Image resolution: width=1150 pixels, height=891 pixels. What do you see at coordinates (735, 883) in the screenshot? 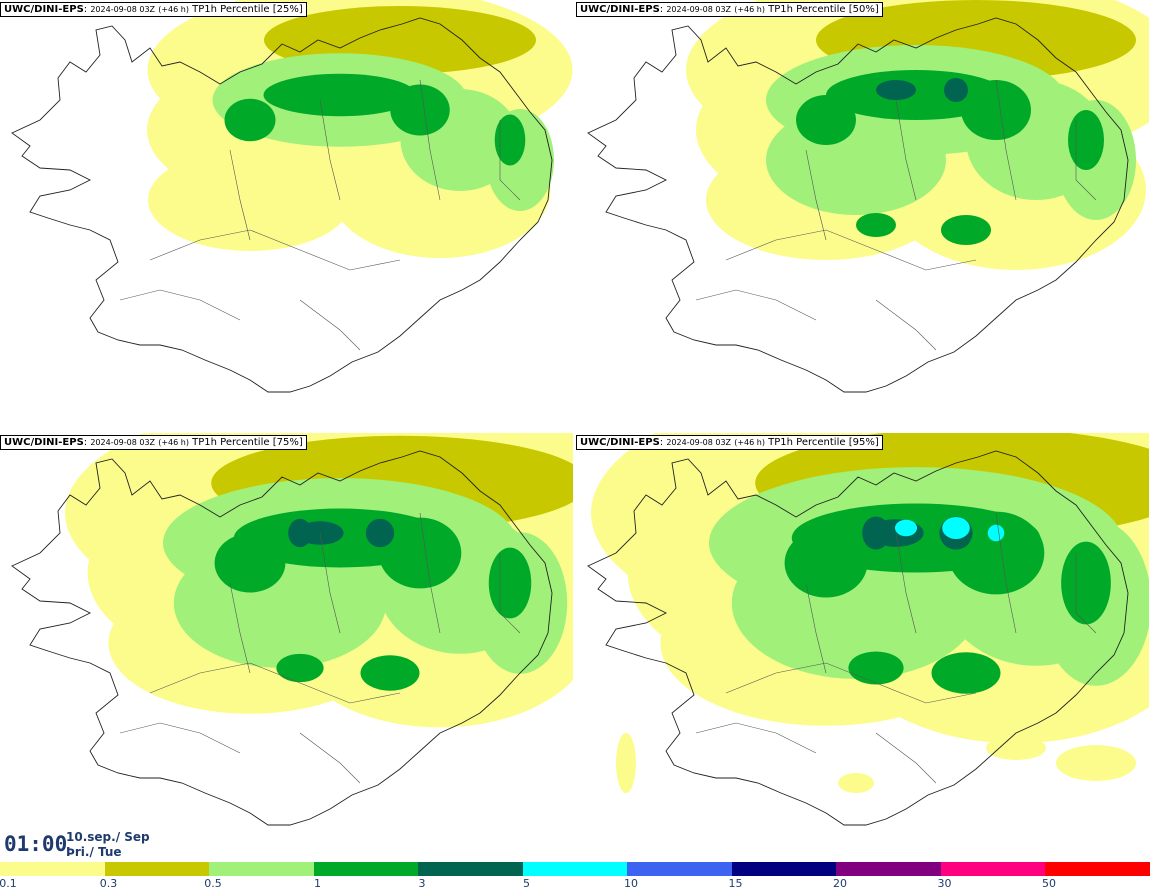
I see `colorbar-tick-label: 15` at bounding box center [735, 883].